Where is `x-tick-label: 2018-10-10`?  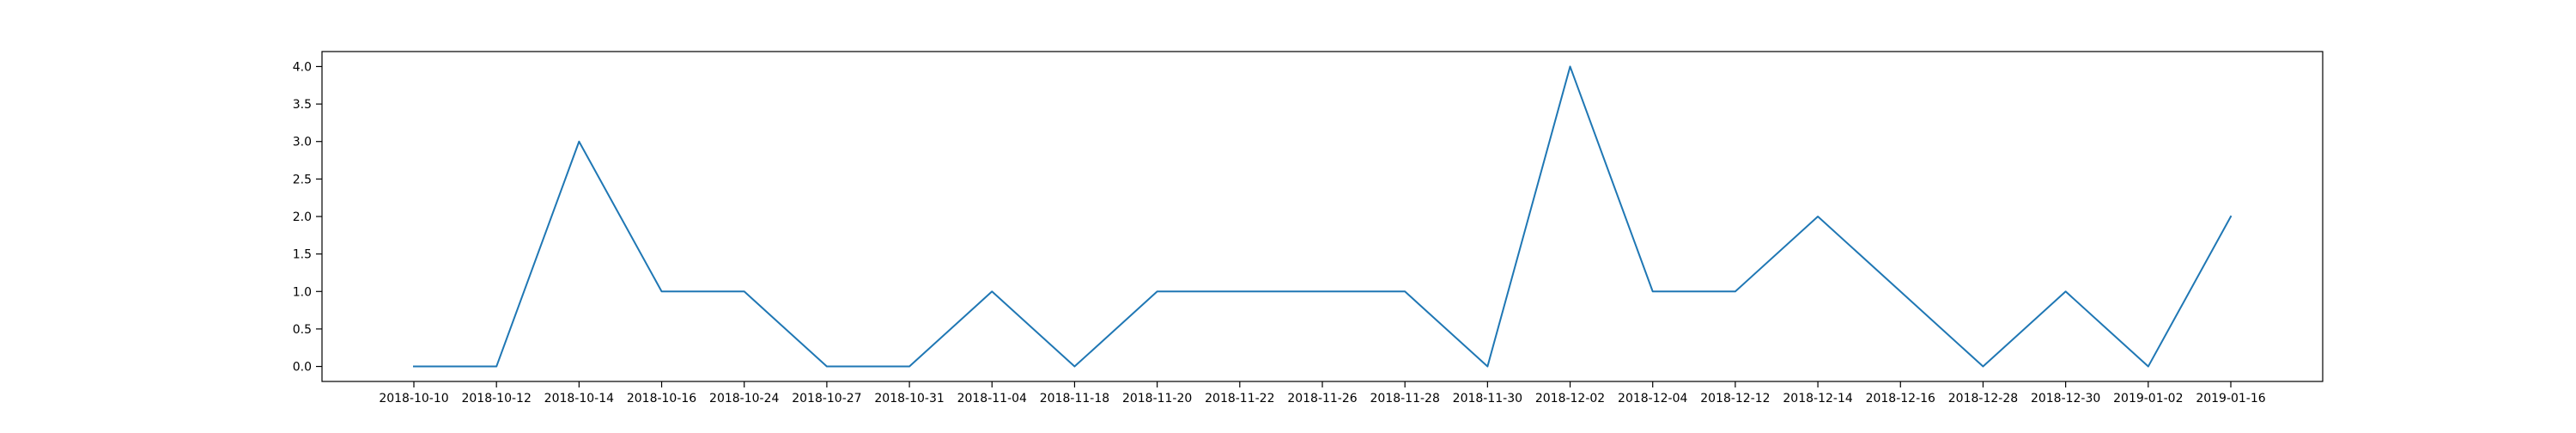
x-tick-label: 2018-10-10 is located at coordinates (413, 399).